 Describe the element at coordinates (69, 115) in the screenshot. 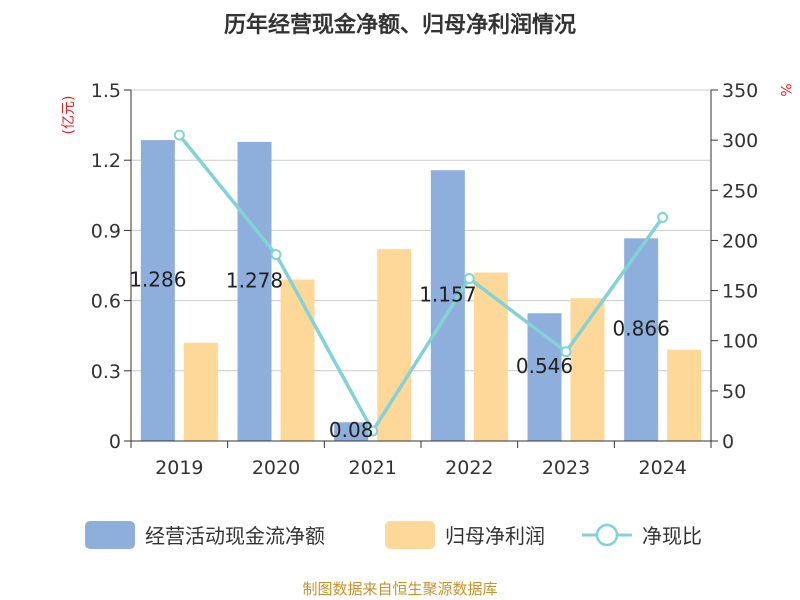

I see `left-axis-unit: (亿元)` at that location.